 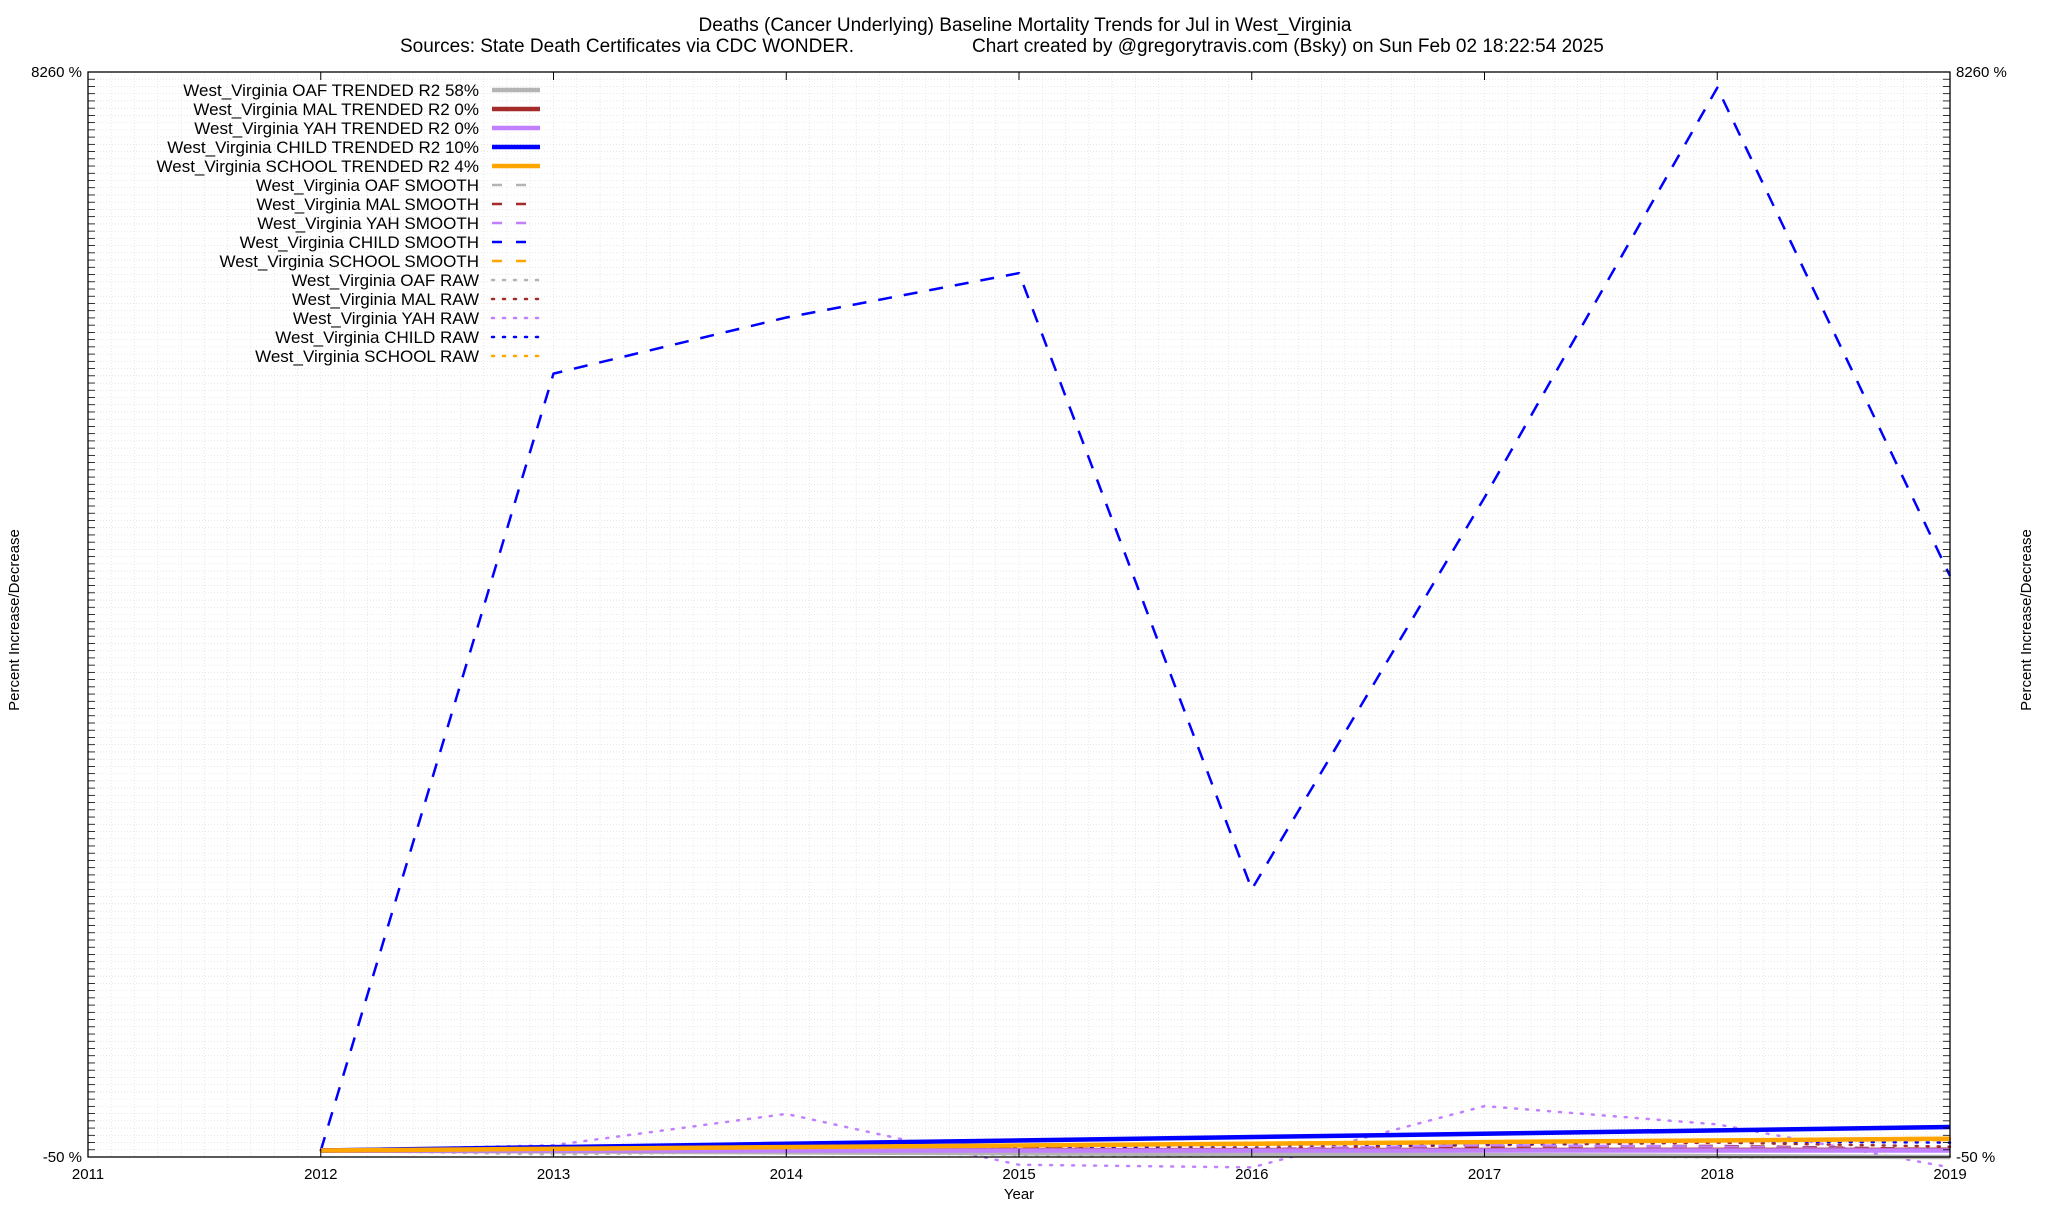 What do you see at coordinates (367, 185) in the screenshot?
I see `legend-label-5: West_Virginia OAF SMOOTH` at bounding box center [367, 185].